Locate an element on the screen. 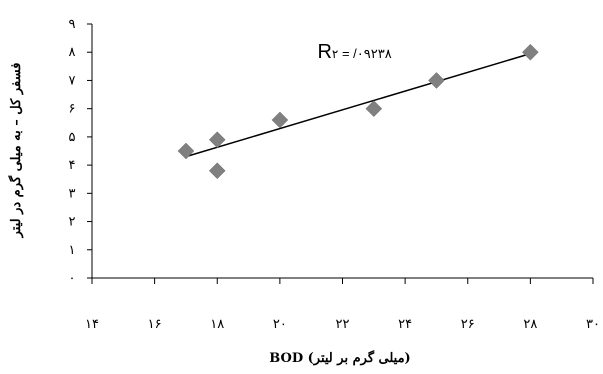 This screenshot has height=374, width=603. y-tick-label: ۵ is located at coordinates (72, 137).